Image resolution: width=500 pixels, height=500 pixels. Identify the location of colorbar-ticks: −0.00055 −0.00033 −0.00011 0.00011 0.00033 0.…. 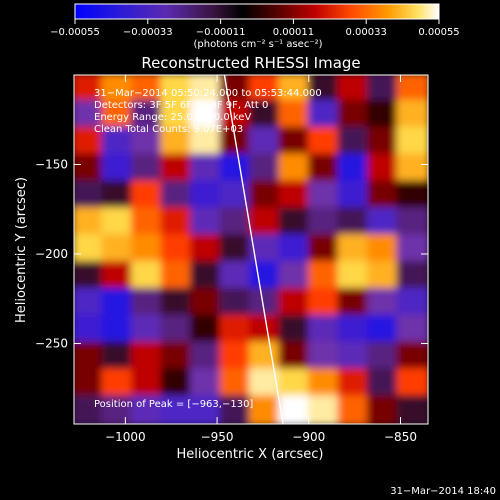
(255, 28).